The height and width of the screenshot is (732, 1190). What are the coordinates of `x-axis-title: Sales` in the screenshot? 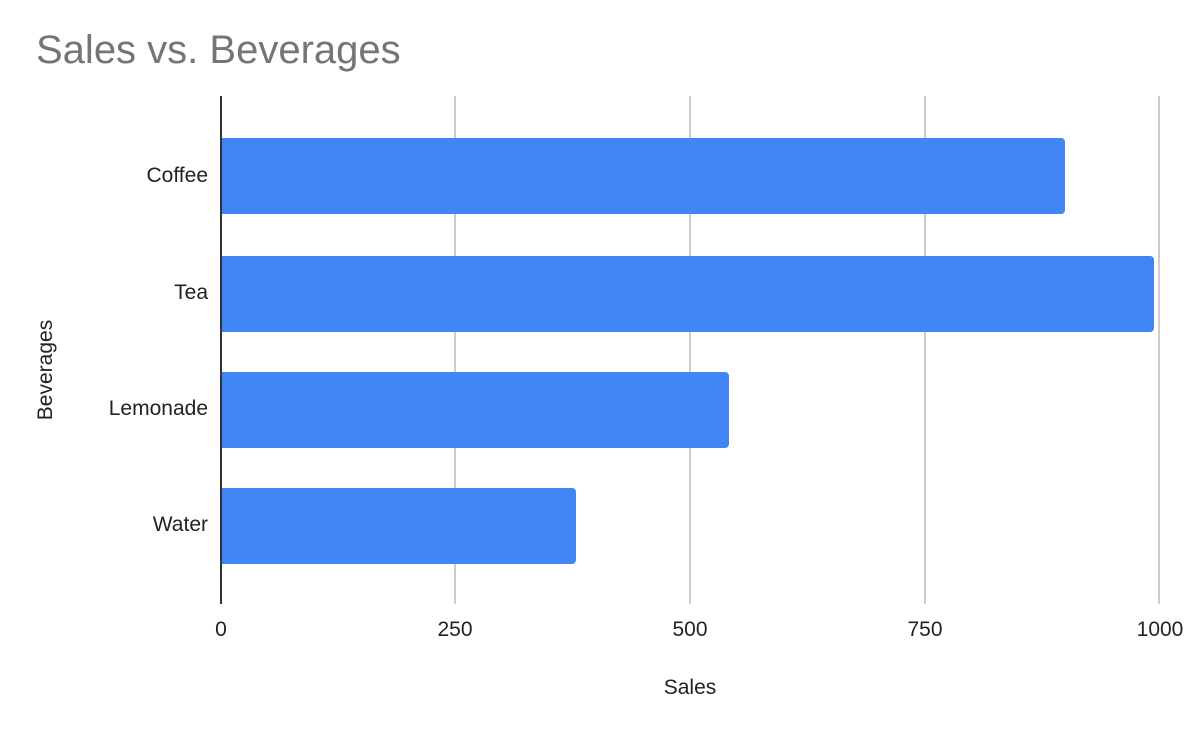 It's located at (690, 687).